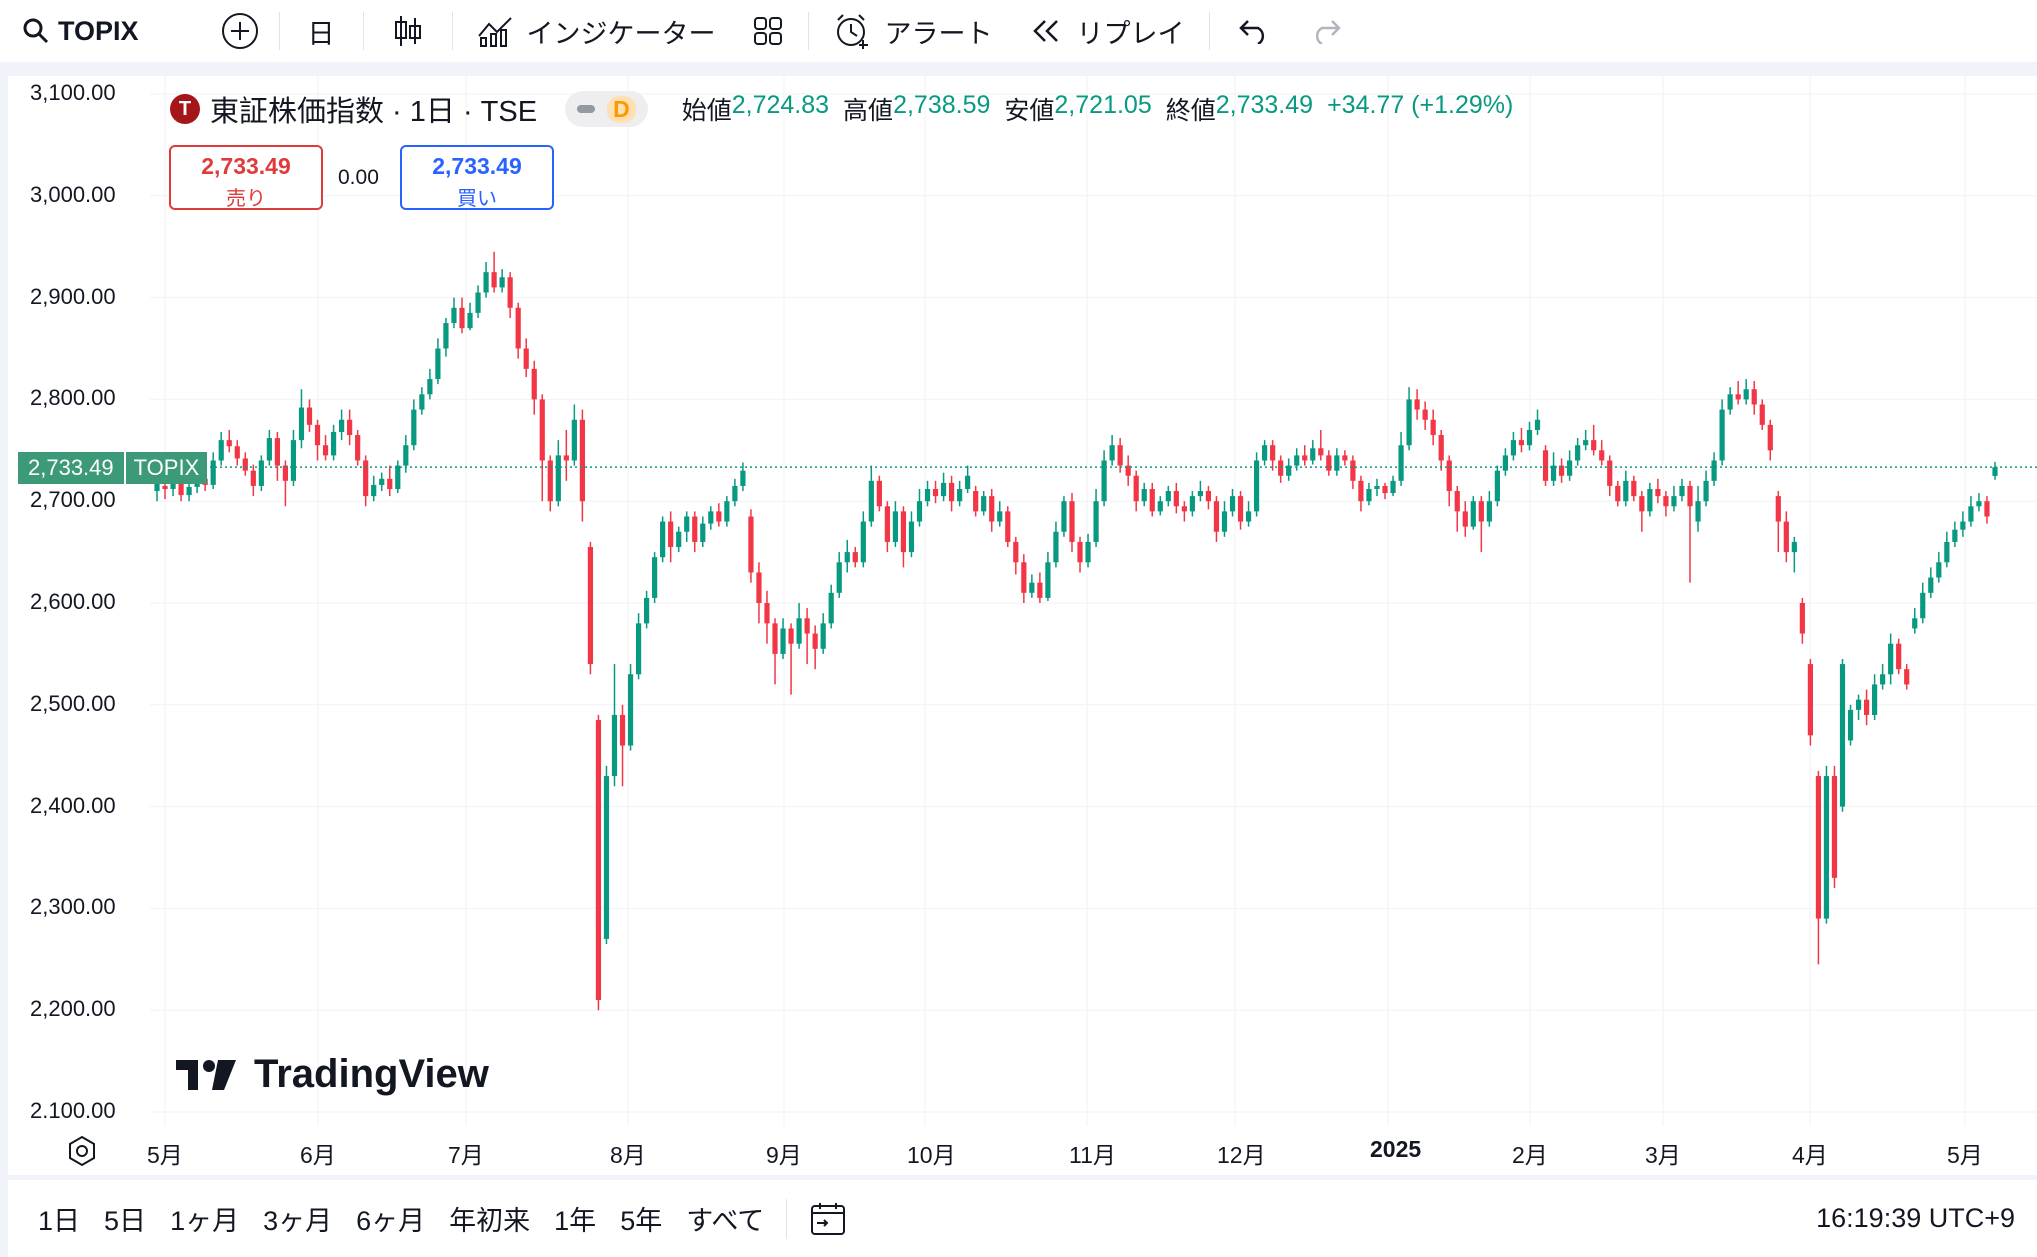 The image size is (2037, 1257). I want to click on range-button: 5年, so click(641, 1221).